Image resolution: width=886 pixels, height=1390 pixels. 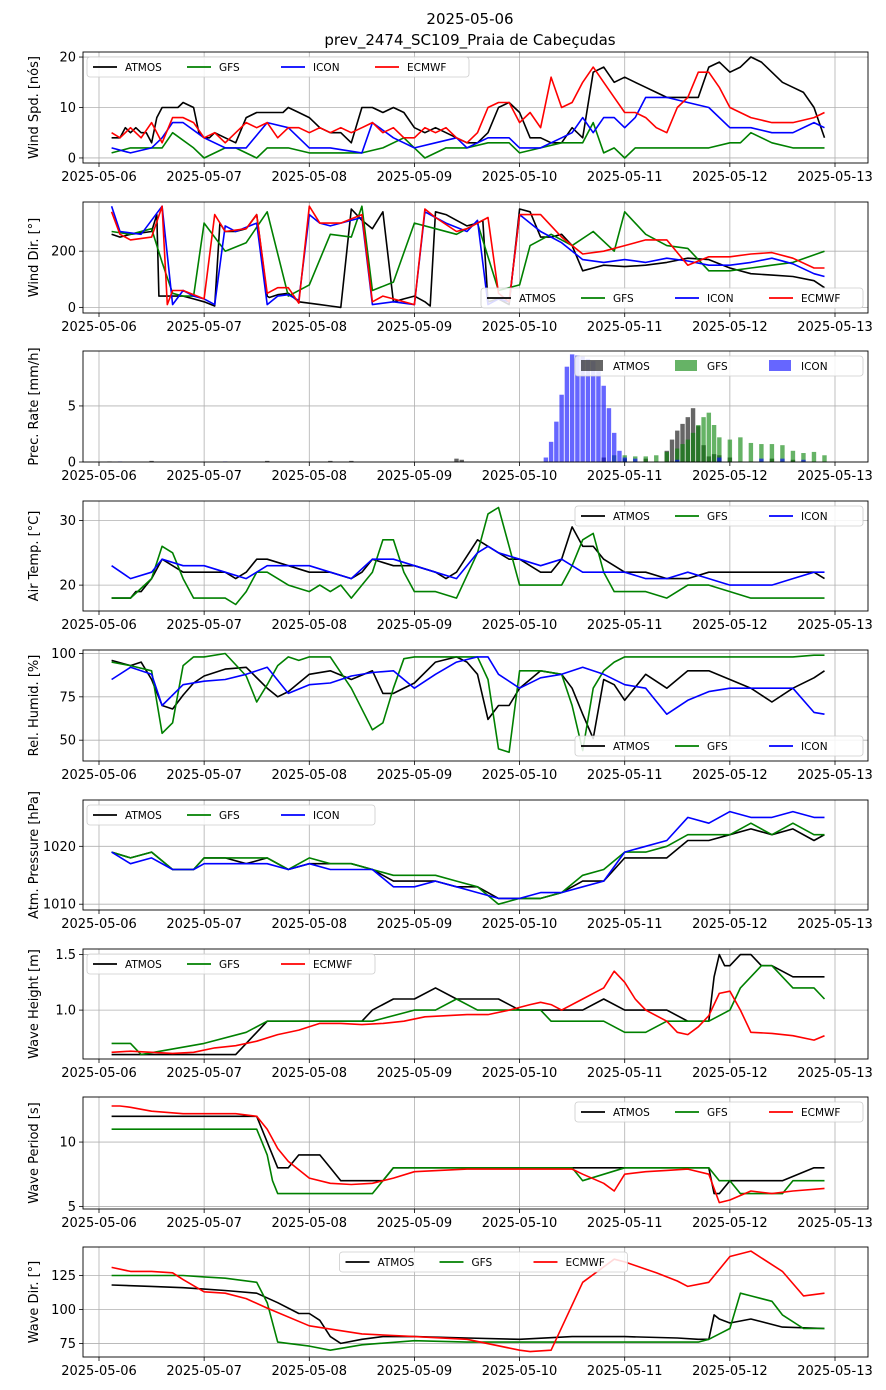 What do you see at coordinates (814, 367) in the screenshot?
I see `legend-label: ICON` at bounding box center [814, 367].